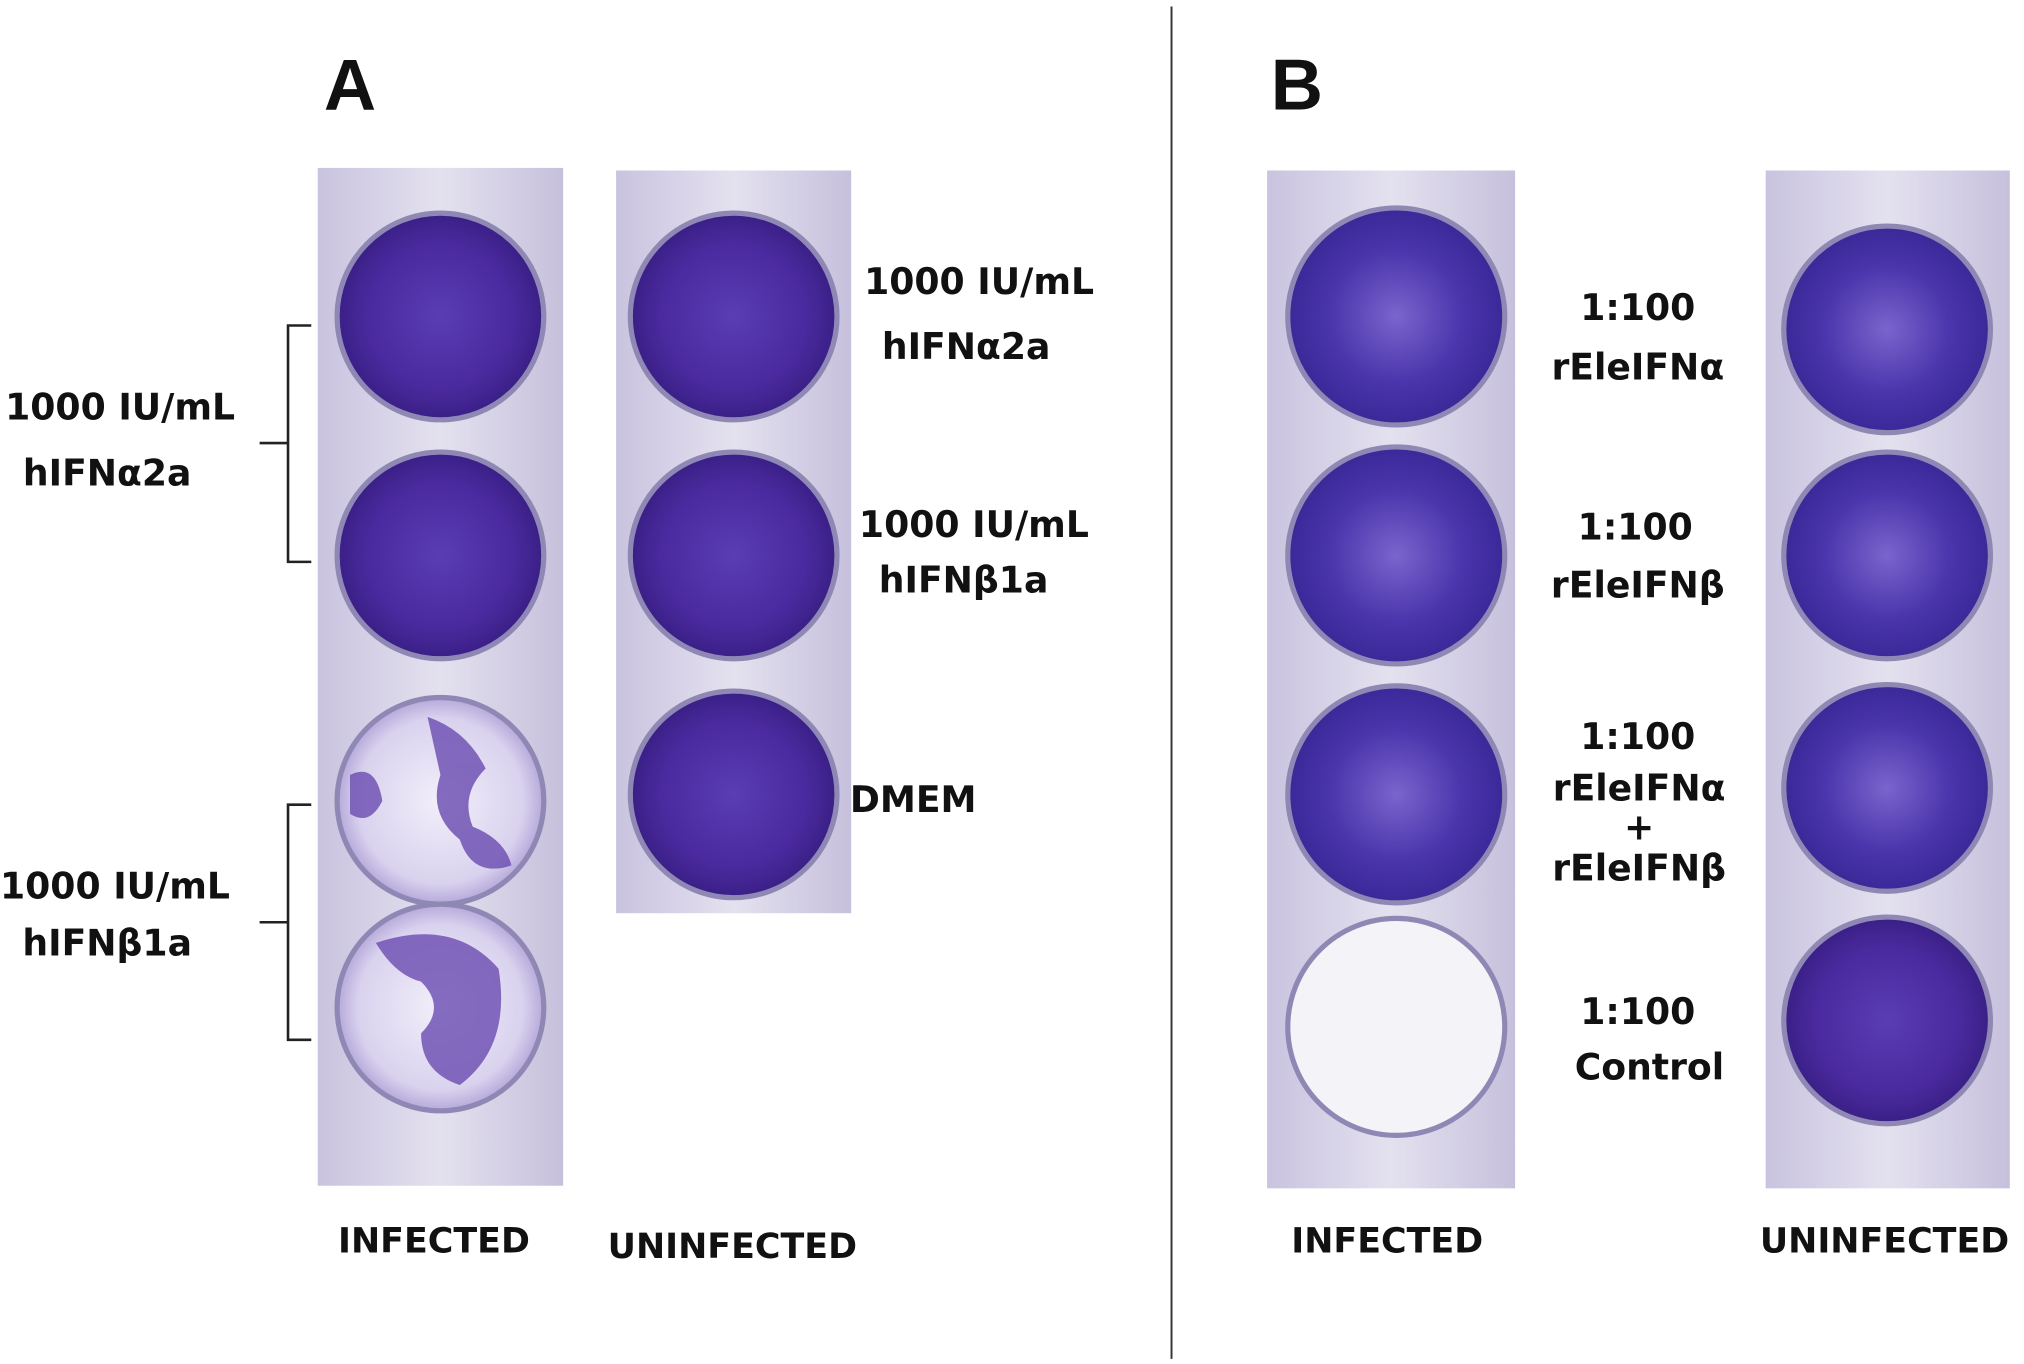 Image resolution: width=2024 pixels, height=1364 pixels. Describe the element at coordinates (431, 900) in the screenshot. I see `plaque-residue` at that location.